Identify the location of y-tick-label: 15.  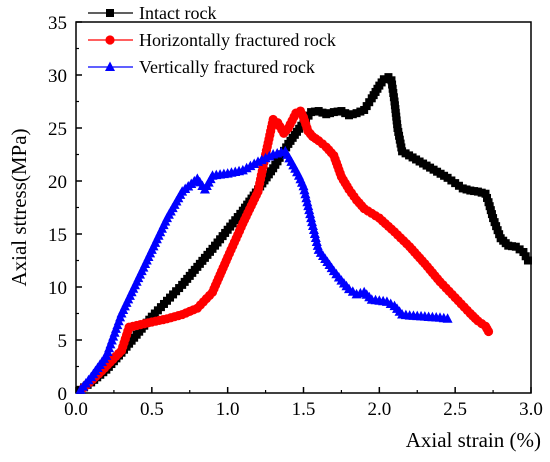
(57, 235).